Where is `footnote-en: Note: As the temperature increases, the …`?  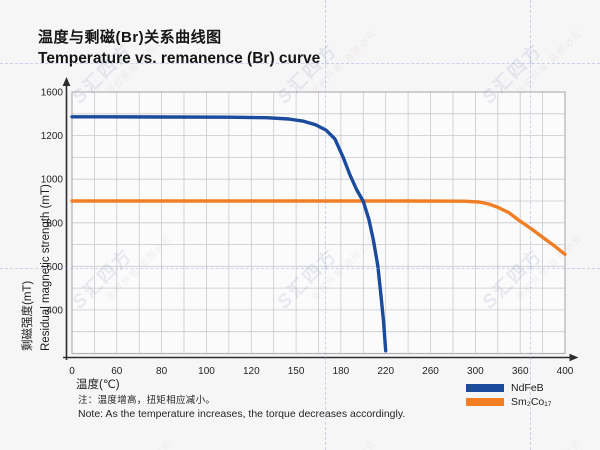
footnote-en: Note: As the temperature increases, the … is located at coordinates (242, 414).